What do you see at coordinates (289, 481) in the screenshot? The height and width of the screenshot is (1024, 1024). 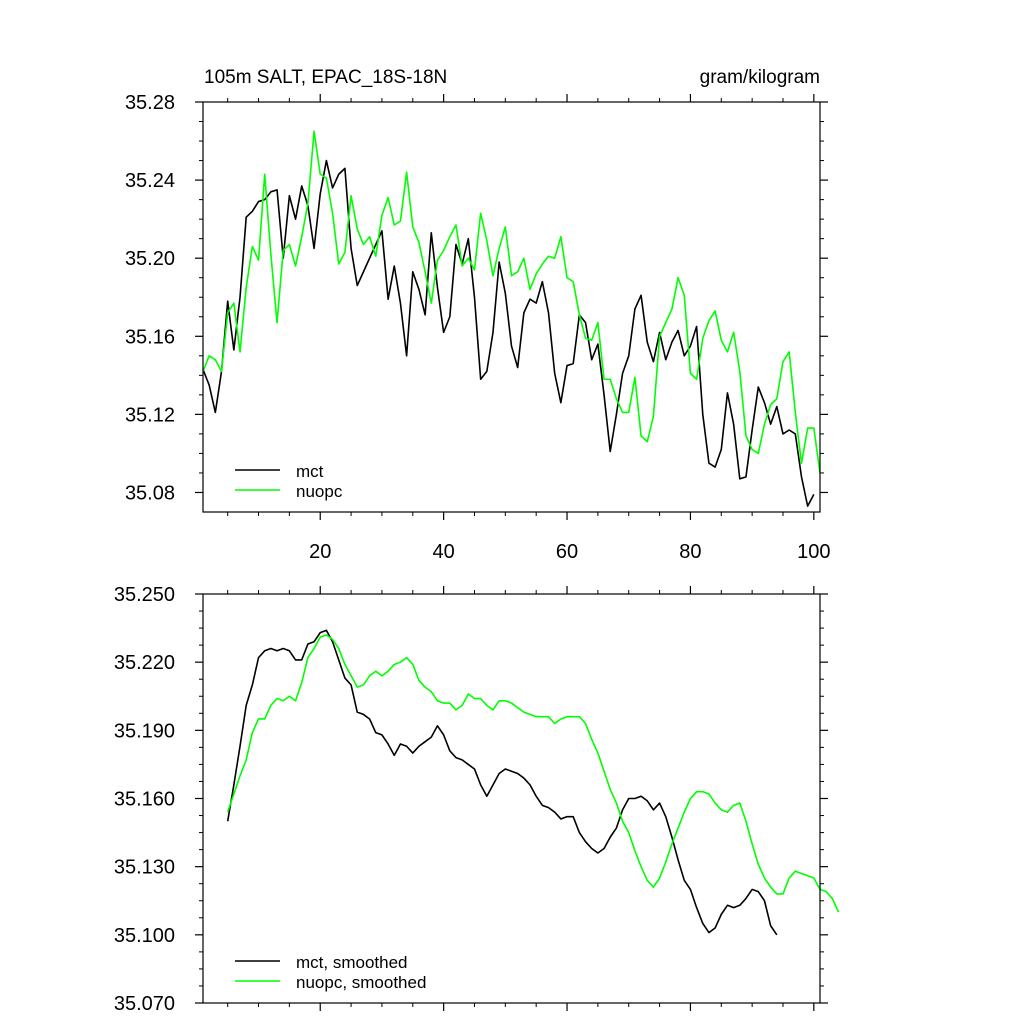 I see `top-panel-legend: mct nuopc` at bounding box center [289, 481].